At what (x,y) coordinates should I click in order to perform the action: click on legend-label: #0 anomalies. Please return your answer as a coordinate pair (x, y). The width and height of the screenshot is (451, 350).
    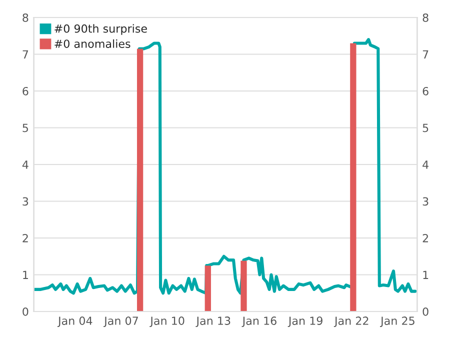
    Looking at the image, I should click on (92, 43).